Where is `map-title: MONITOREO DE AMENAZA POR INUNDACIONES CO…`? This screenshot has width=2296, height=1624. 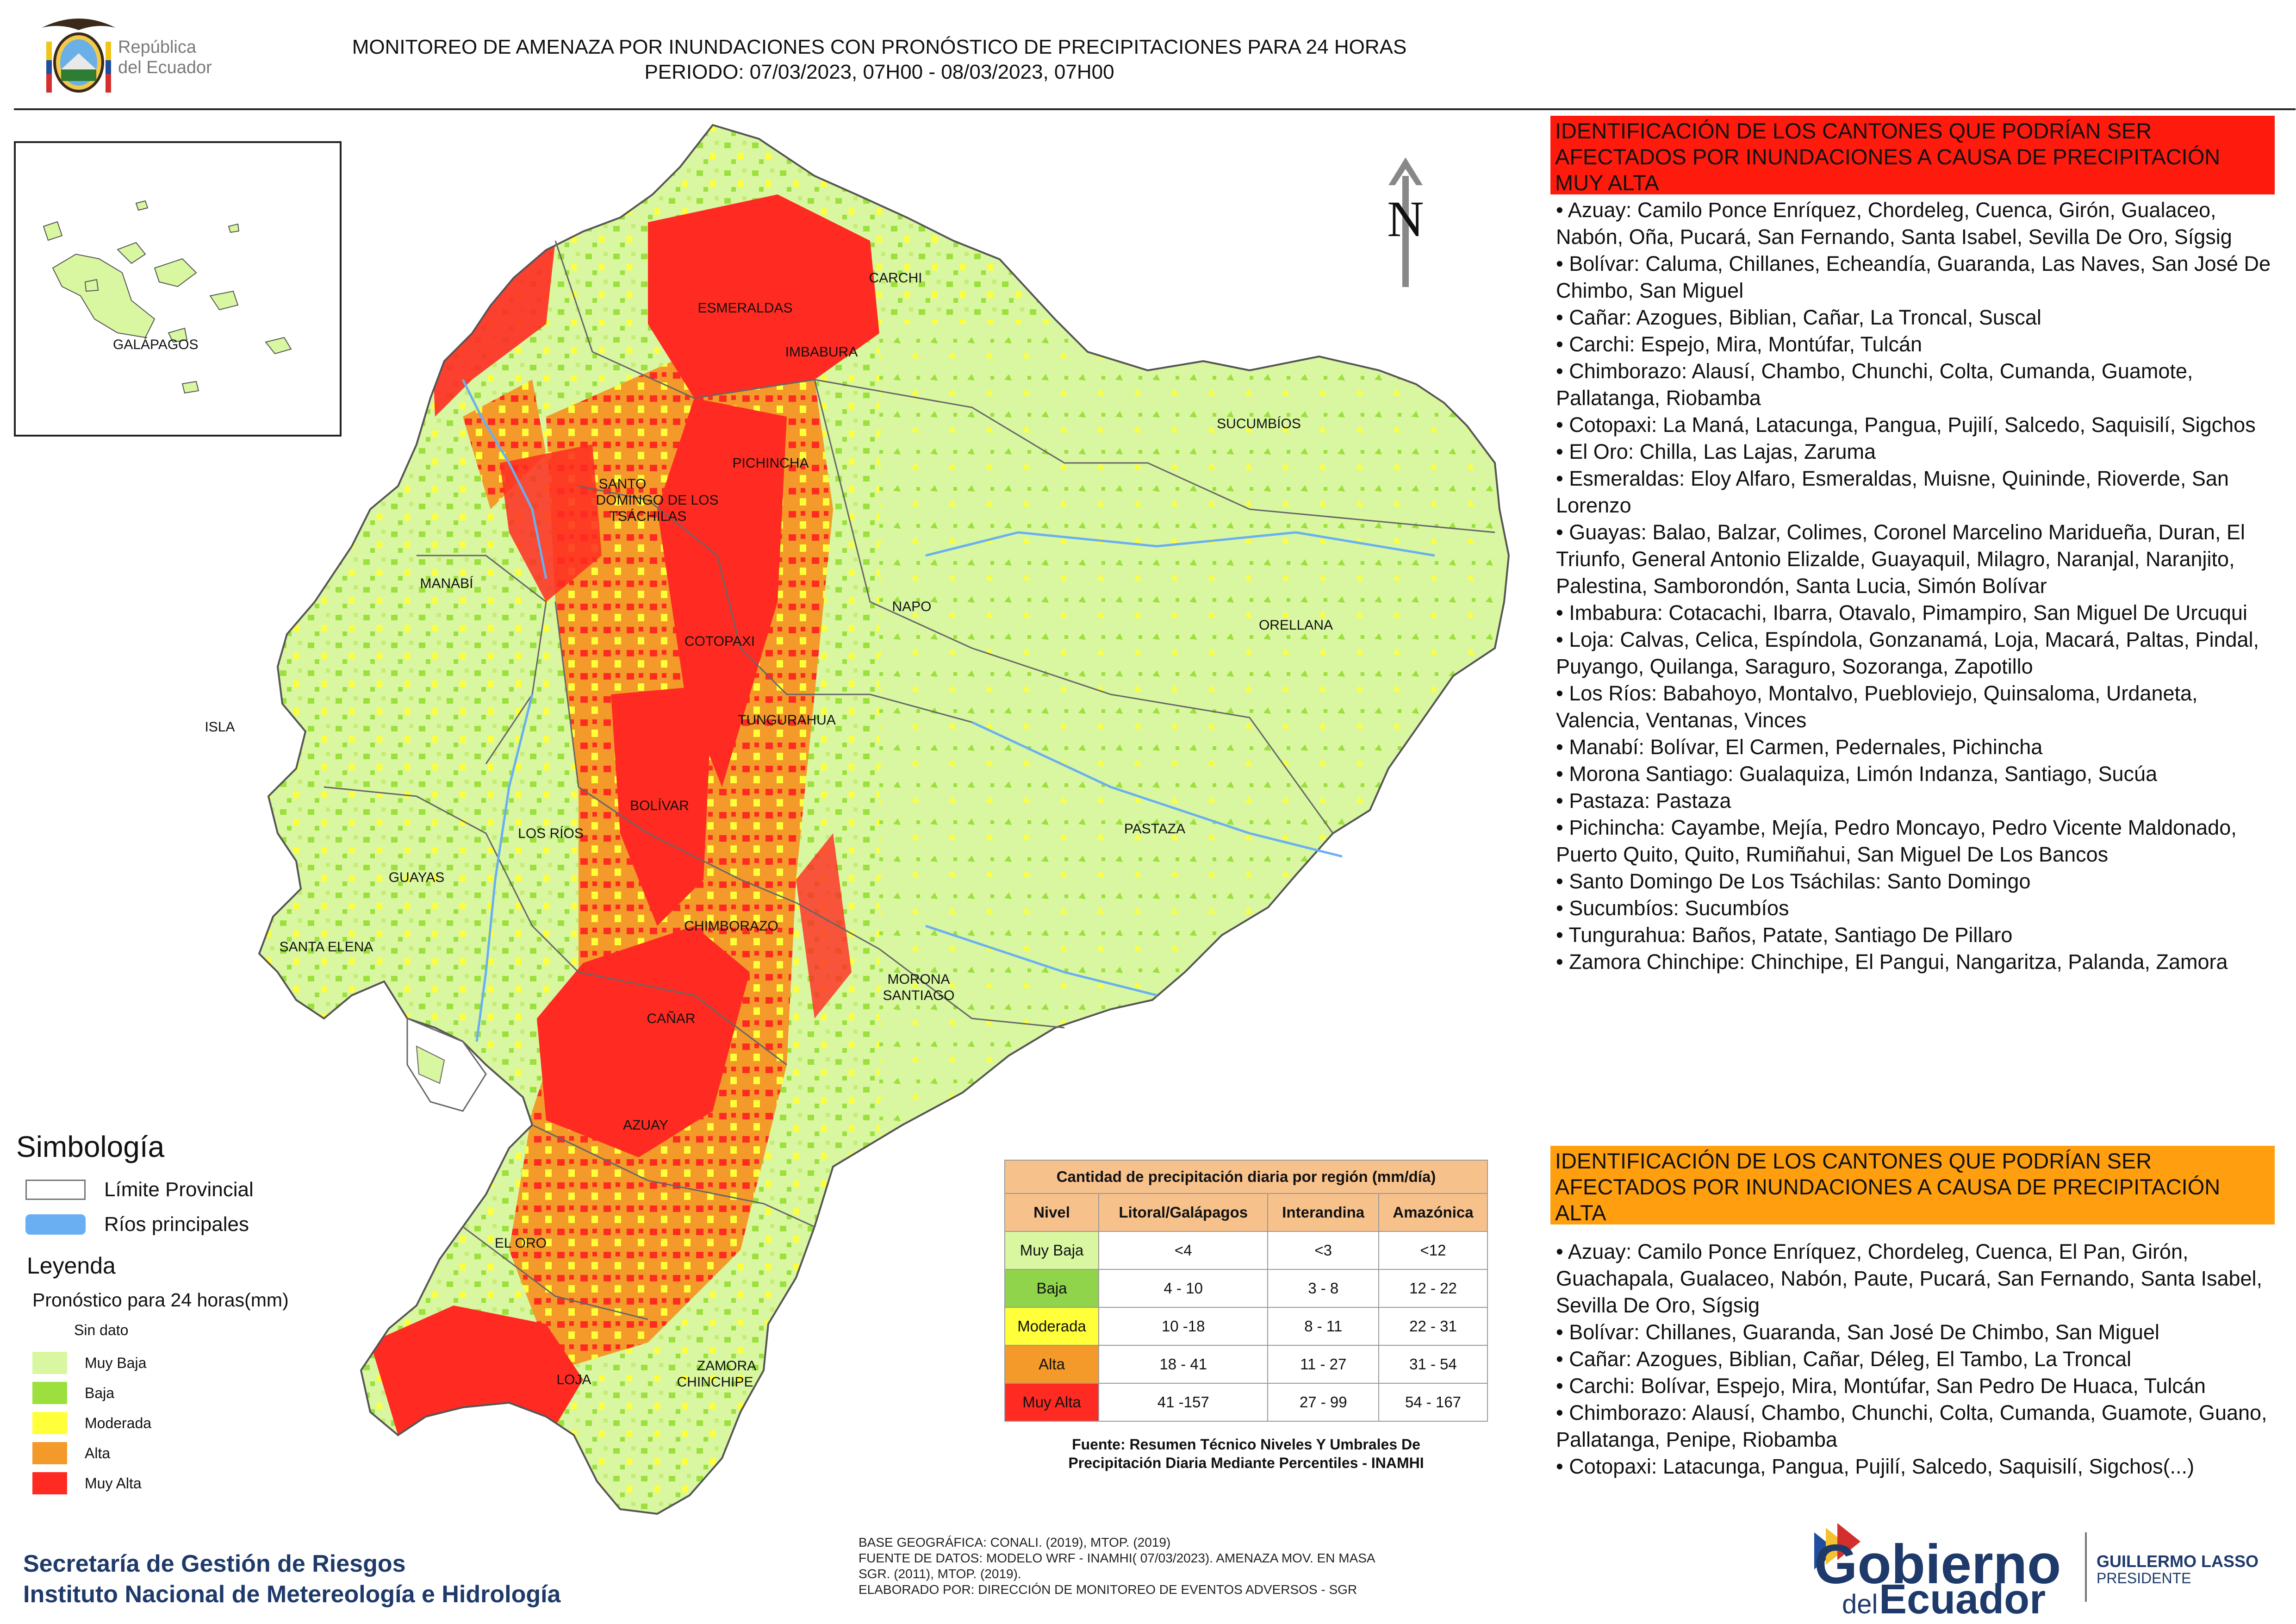
map-title: MONITOREO DE AMENAZA POR INUNDACIONES CO… is located at coordinates (879, 60).